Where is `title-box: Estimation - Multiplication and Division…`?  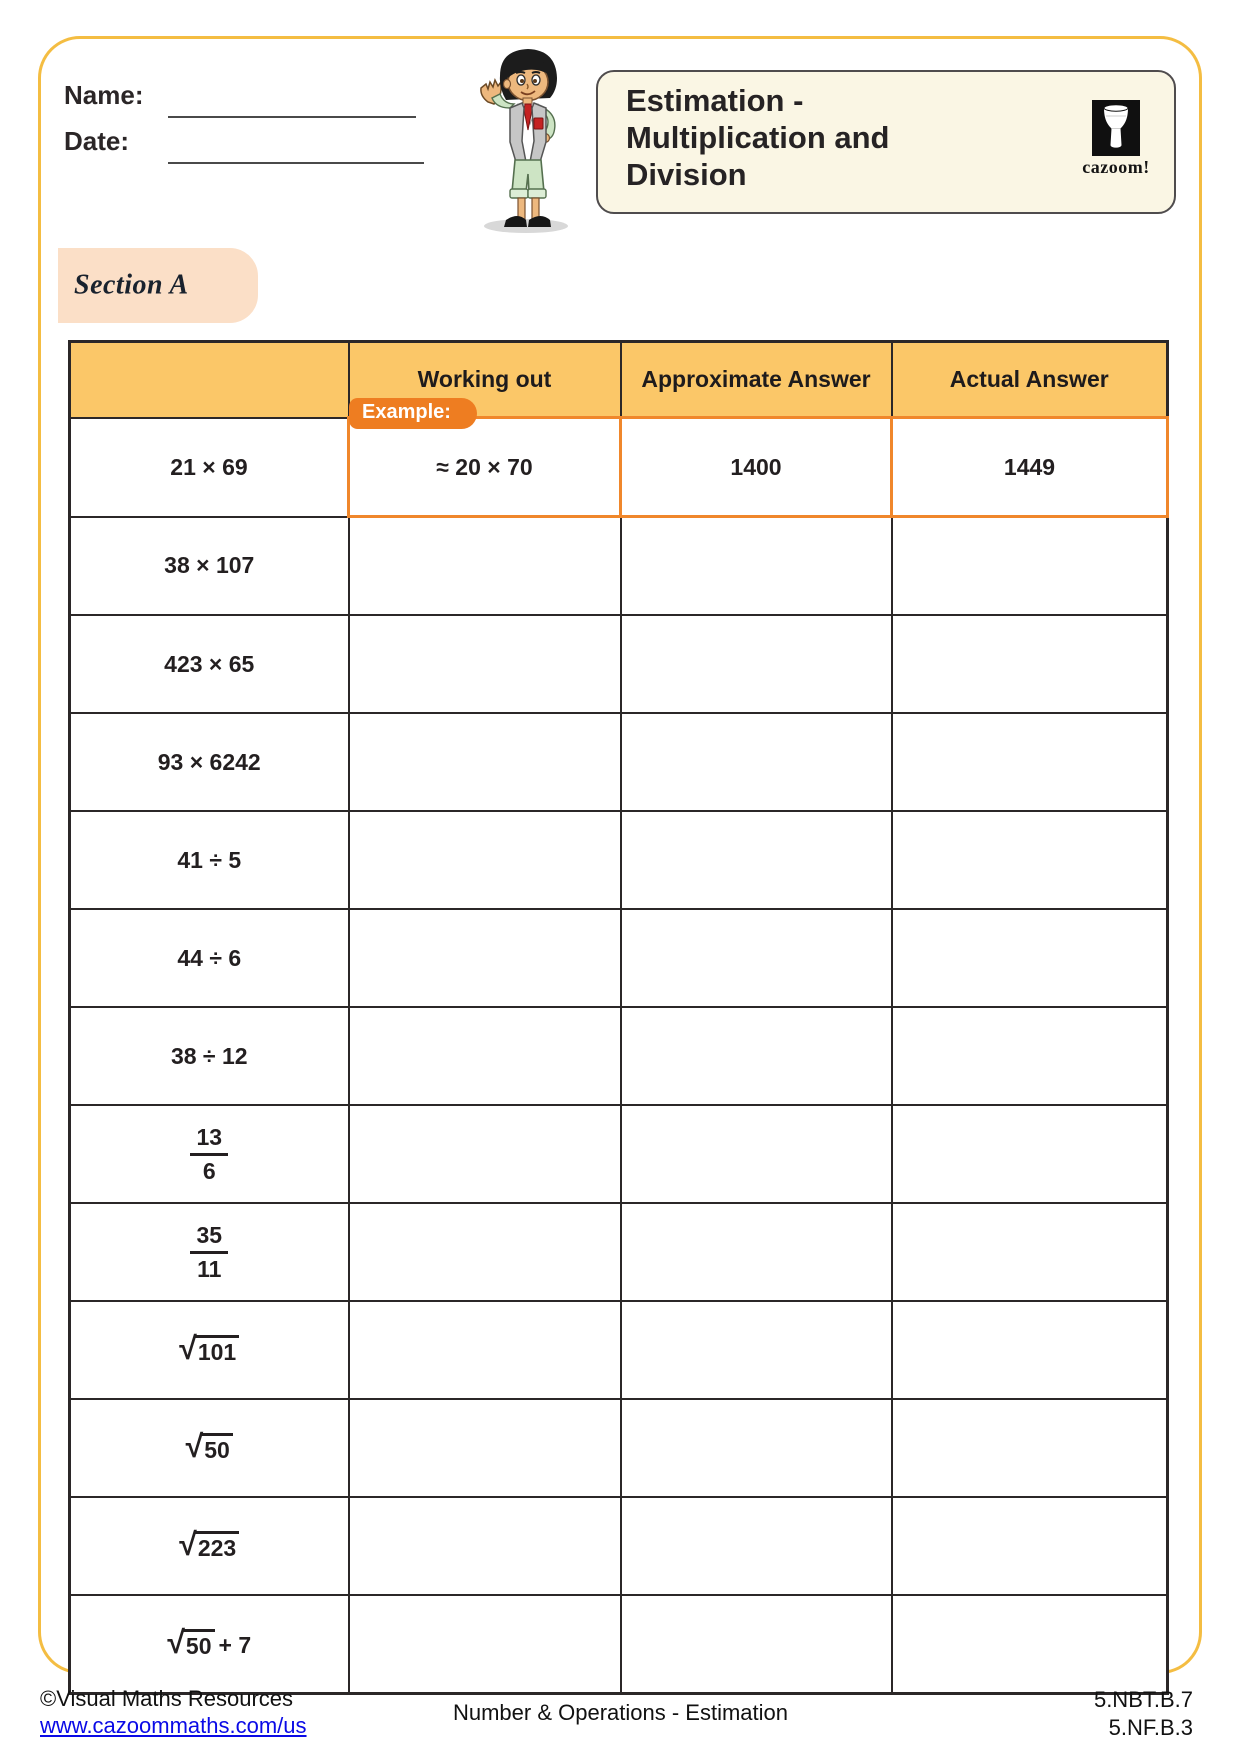
title-box: Estimation - Multiplication and Division… is located at coordinates (886, 142).